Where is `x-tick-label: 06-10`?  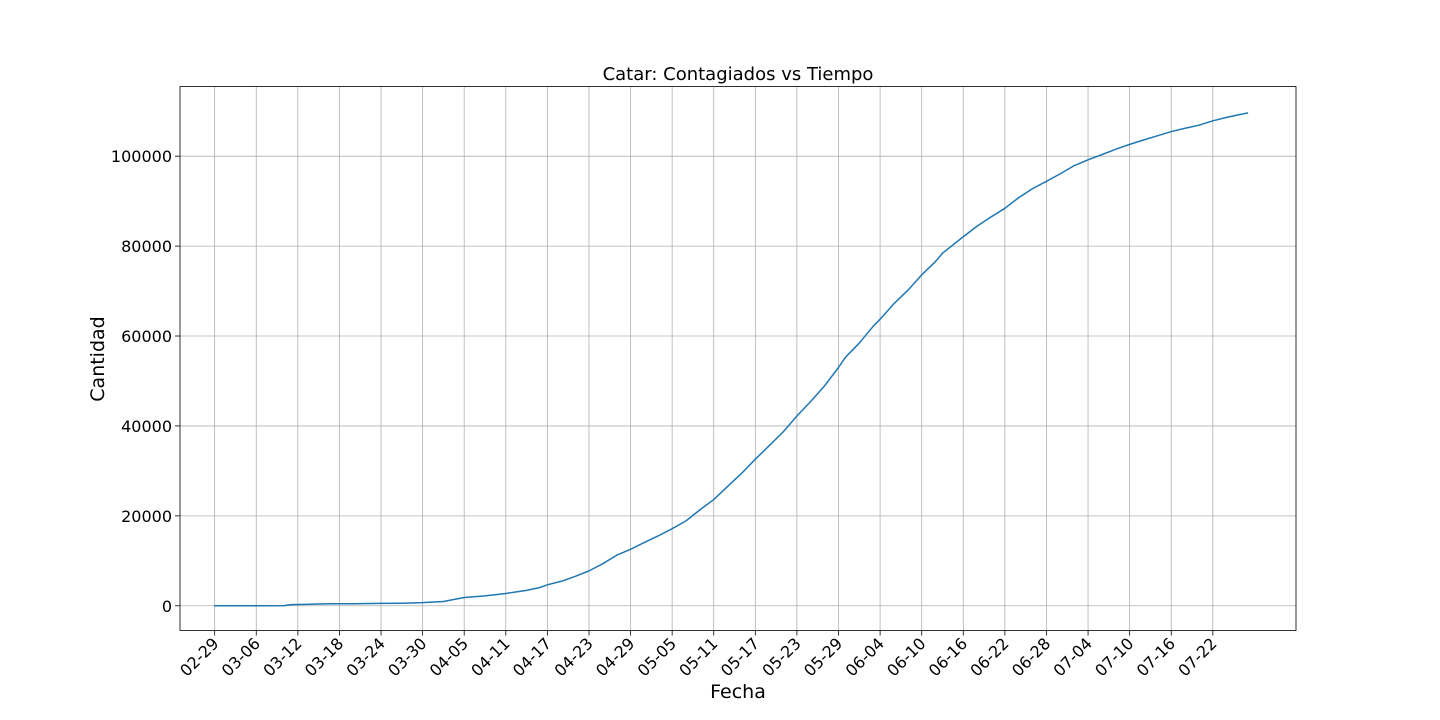
x-tick-label: 06-10 is located at coordinates (906, 657).